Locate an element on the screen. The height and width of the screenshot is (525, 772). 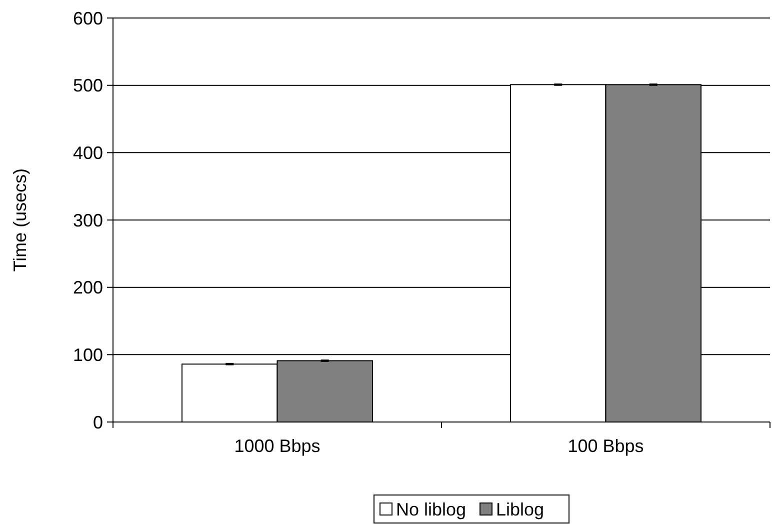
y-tick-label: 300 is located at coordinates (87, 220).